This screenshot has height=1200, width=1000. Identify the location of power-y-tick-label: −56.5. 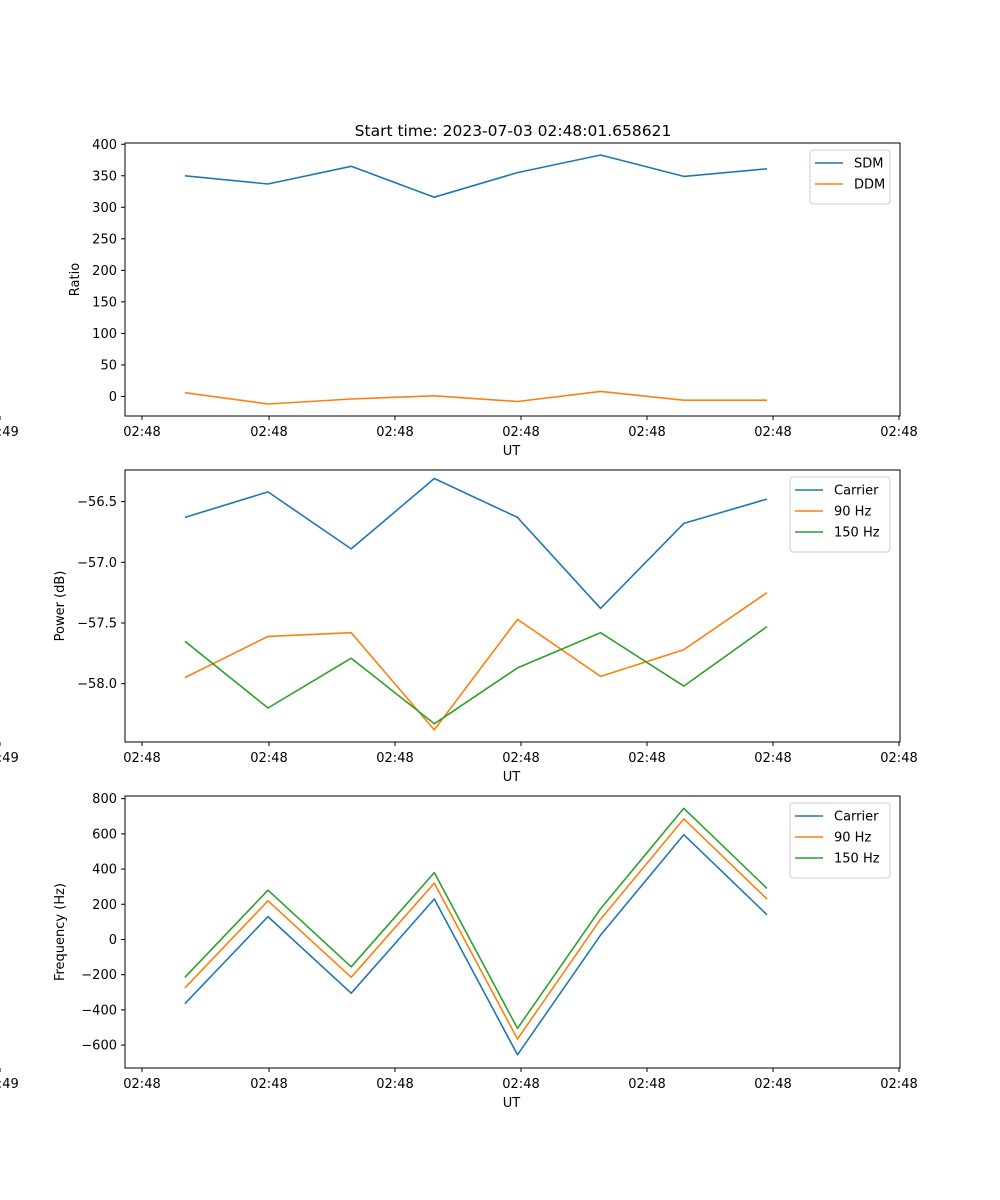
(97, 502).